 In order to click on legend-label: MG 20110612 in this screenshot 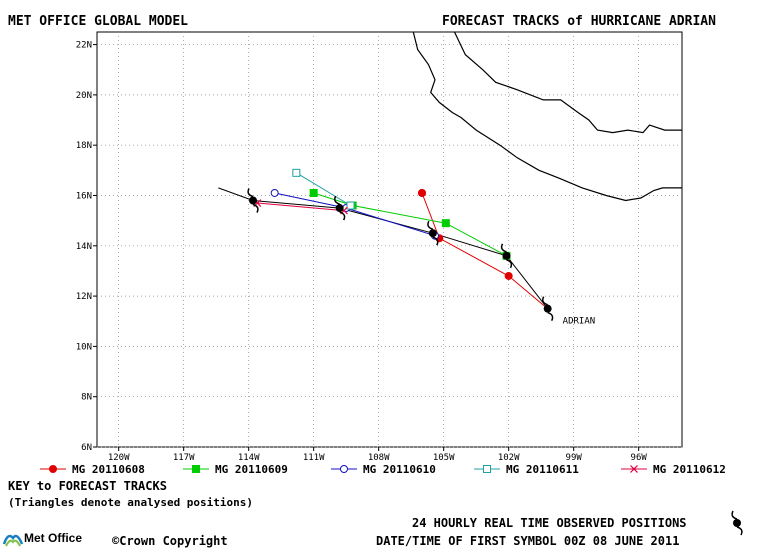, I will do `click(689, 469)`.